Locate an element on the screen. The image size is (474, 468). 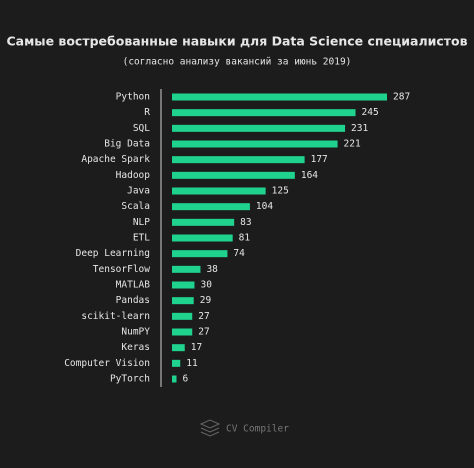
value-label: 81 is located at coordinates (245, 238).